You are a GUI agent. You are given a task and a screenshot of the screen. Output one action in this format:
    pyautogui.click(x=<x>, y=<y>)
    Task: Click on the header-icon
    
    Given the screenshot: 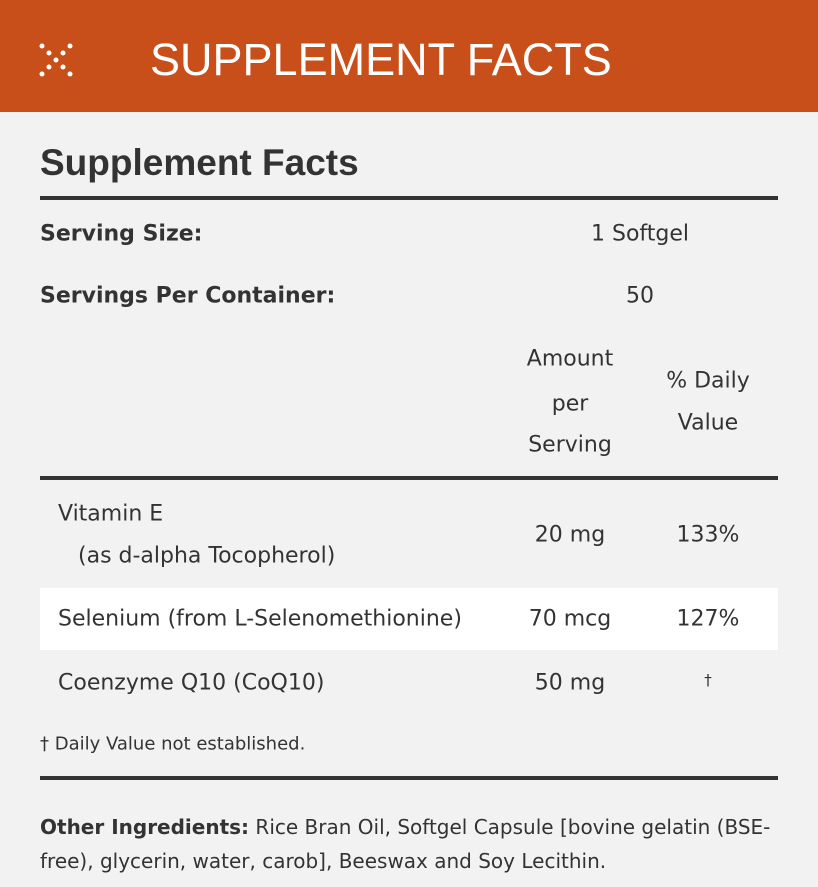 What is the action you would take?
    pyautogui.click(x=56, y=60)
    